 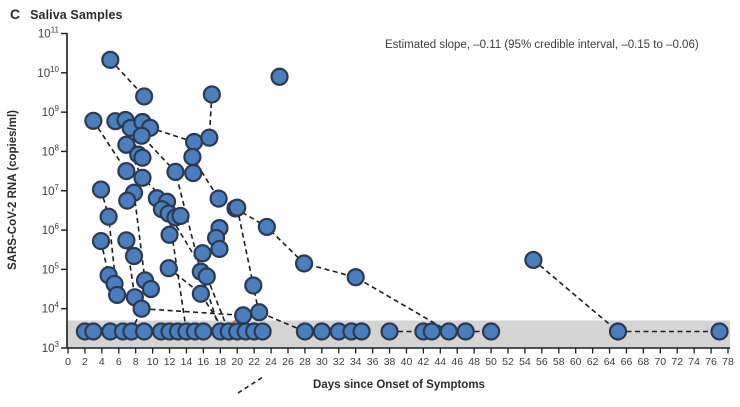 What do you see at coordinates (711, 362) in the screenshot?
I see `x-tick-label: 76` at bounding box center [711, 362].